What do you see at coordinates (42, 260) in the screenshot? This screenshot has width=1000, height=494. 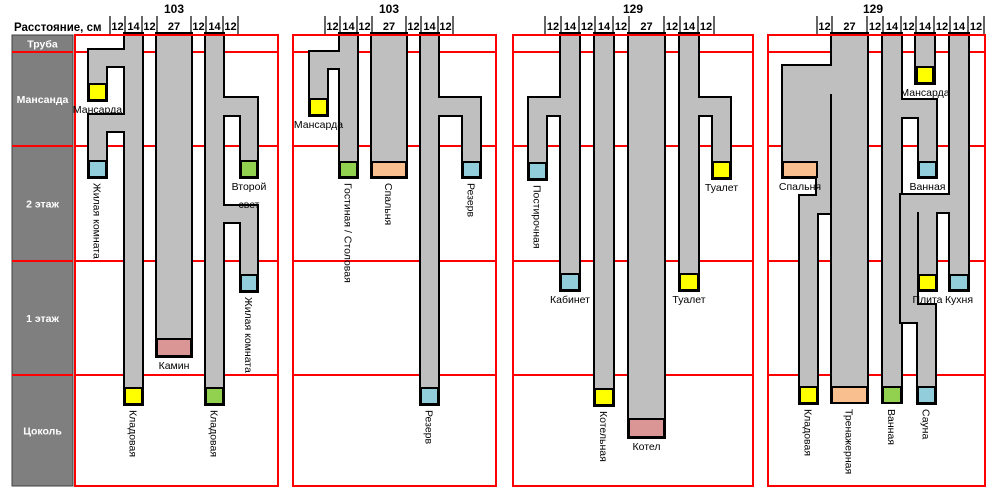 I see `sidebar: Труба Мансанда 2 этаж 1 этаж Цоколь` at bounding box center [42, 260].